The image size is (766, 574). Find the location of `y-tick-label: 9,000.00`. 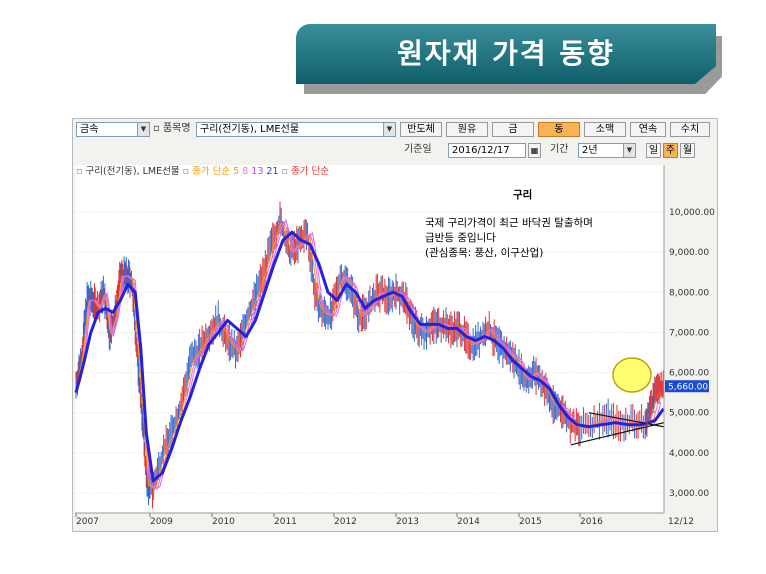

y-tick-label: 9,000.00 is located at coordinates (689, 253).